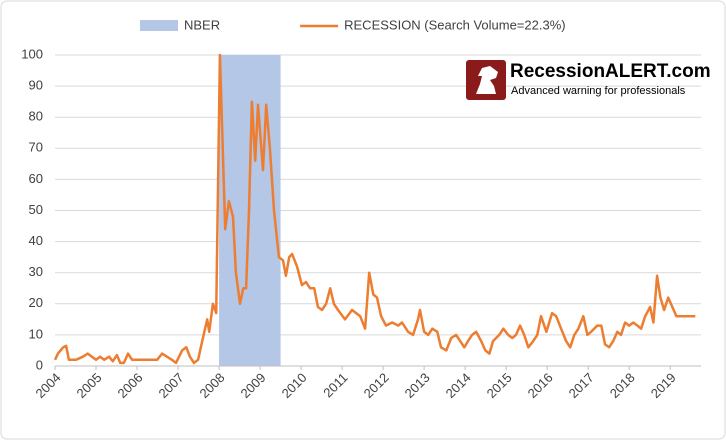 The height and width of the screenshot is (440, 726). Describe the element at coordinates (36, 116) in the screenshot. I see `y-tick-label: 80` at that location.